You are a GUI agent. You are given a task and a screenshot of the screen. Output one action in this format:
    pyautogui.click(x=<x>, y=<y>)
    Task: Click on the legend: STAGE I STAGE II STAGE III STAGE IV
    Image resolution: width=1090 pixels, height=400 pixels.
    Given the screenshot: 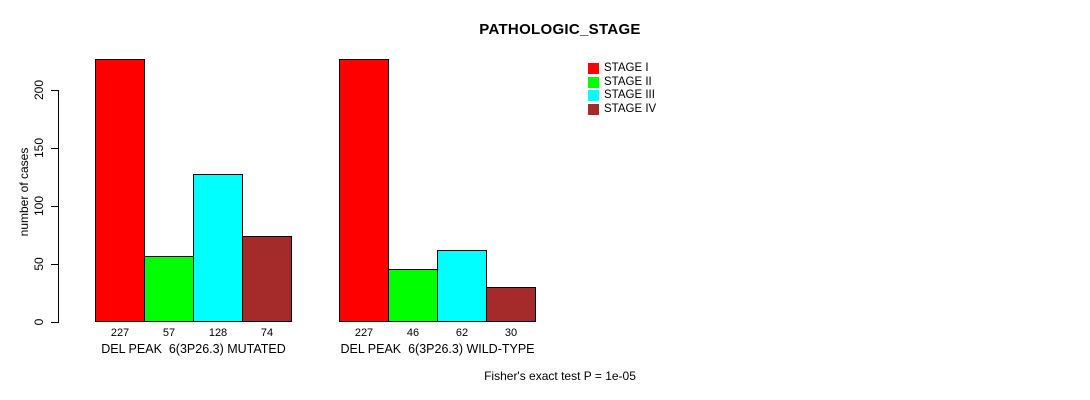 What is the action you would take?
    pyautogui.click(x=622, y=89)
    